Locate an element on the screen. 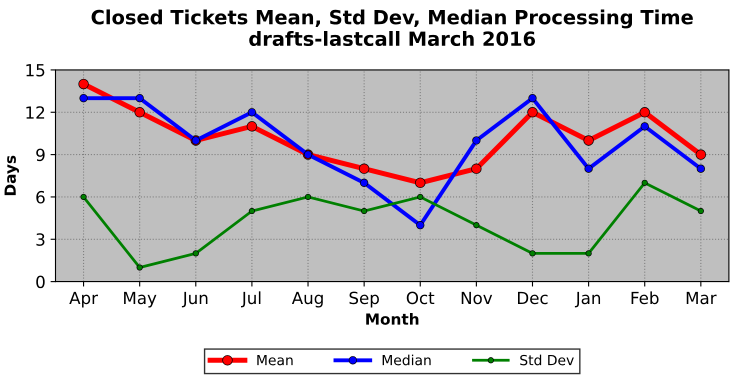 This screenshot has width=740, height=378. x-tick-label: May is located at coordinates (140, 300).